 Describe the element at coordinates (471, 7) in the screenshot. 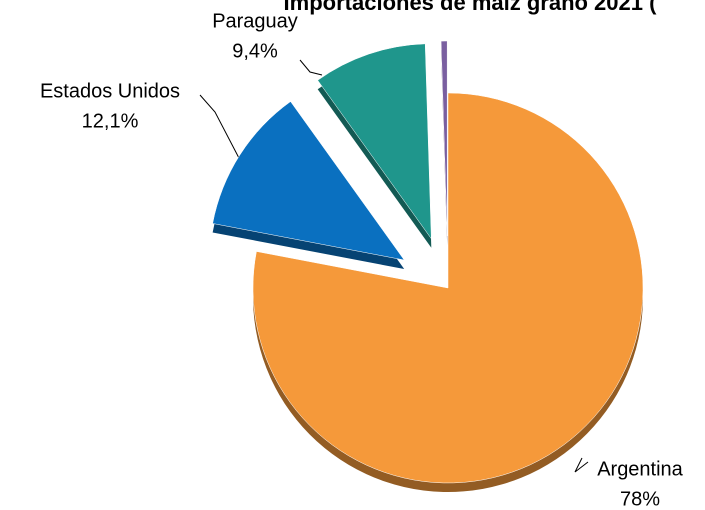

I see `chart-title: Importaciones de maíz grano 2021 (` at that location.